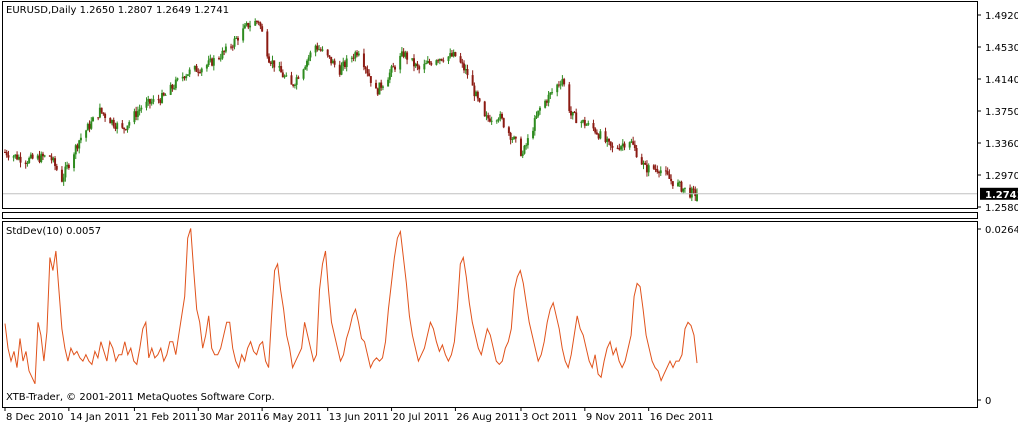 The image size is (1018, 424). Describe the element at coordinates (53, 231) in the screenshot. I see `indicator-panel-header: StdDev(10) 0.0057` at that location.